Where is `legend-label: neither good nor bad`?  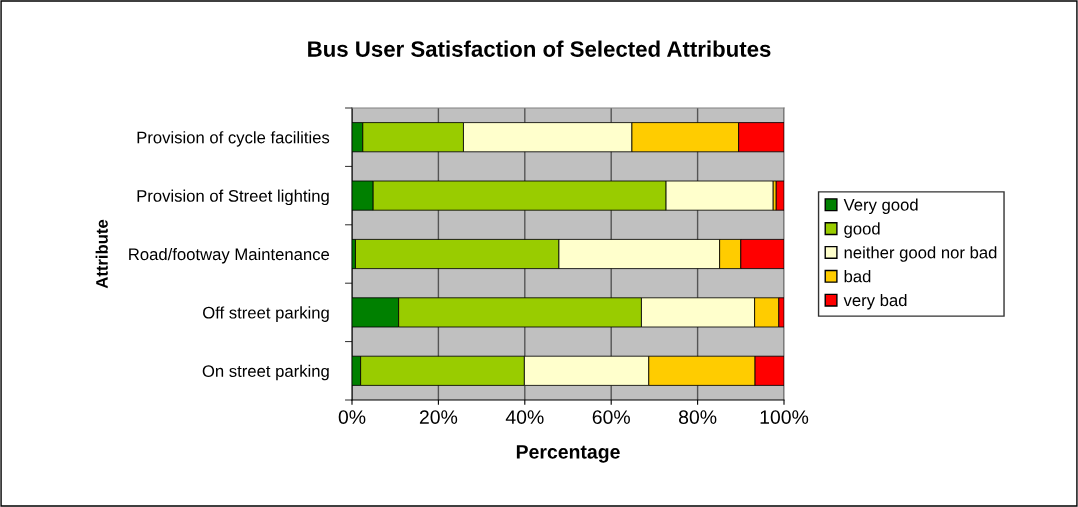
legend-label: neither good nor bad is located at coordinates (920, 254).